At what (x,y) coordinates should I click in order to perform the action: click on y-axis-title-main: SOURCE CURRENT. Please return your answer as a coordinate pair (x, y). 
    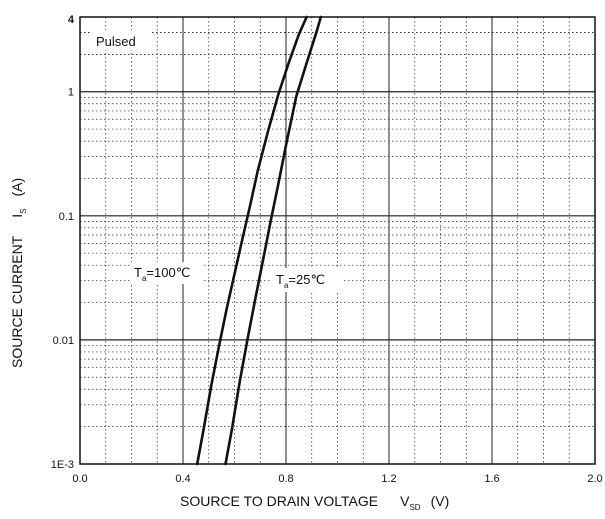
    Looking at the image, I should click on (17, 301).